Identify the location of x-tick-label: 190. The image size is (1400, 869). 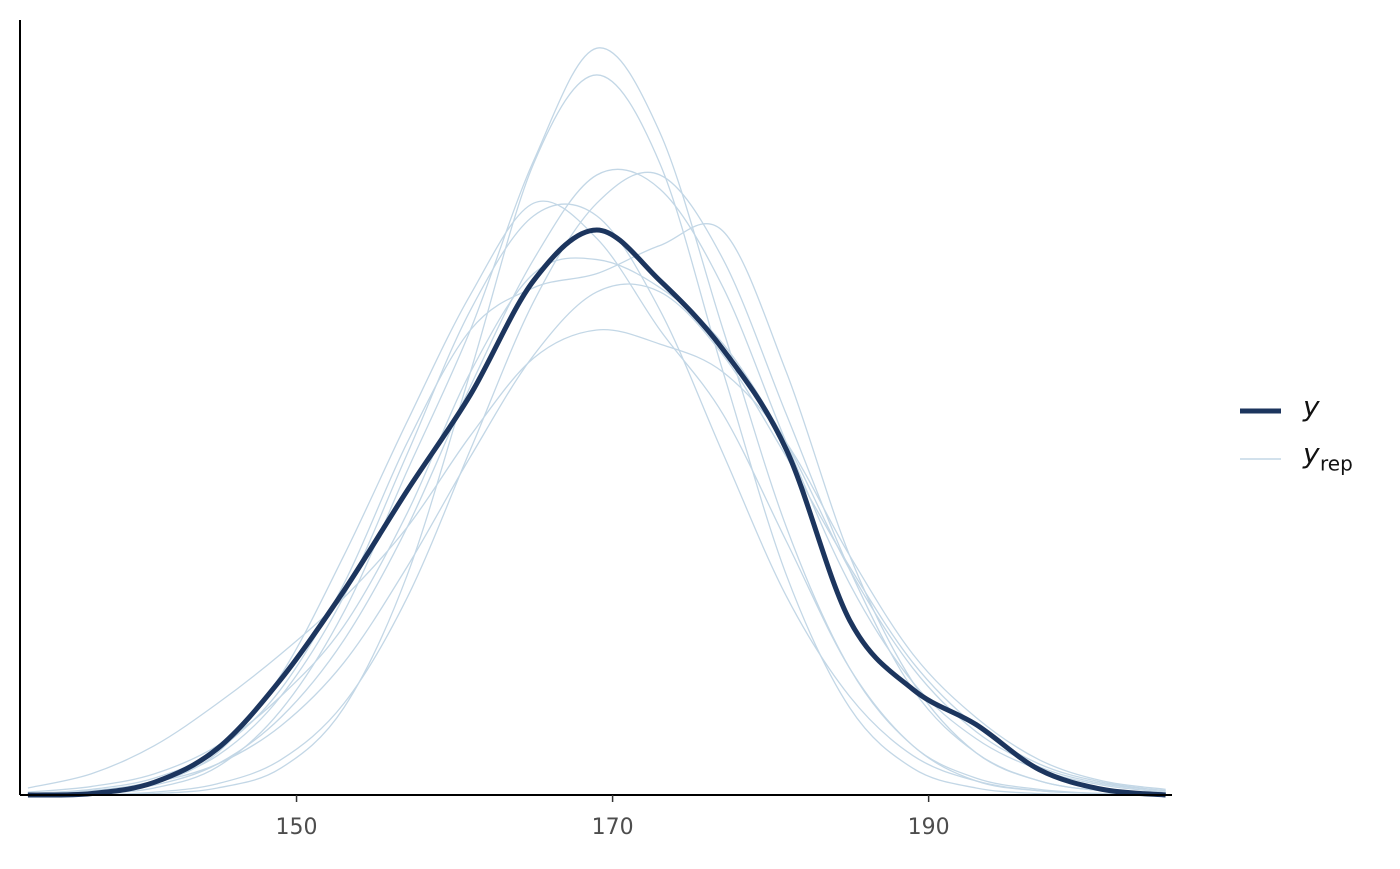
(929, 827).